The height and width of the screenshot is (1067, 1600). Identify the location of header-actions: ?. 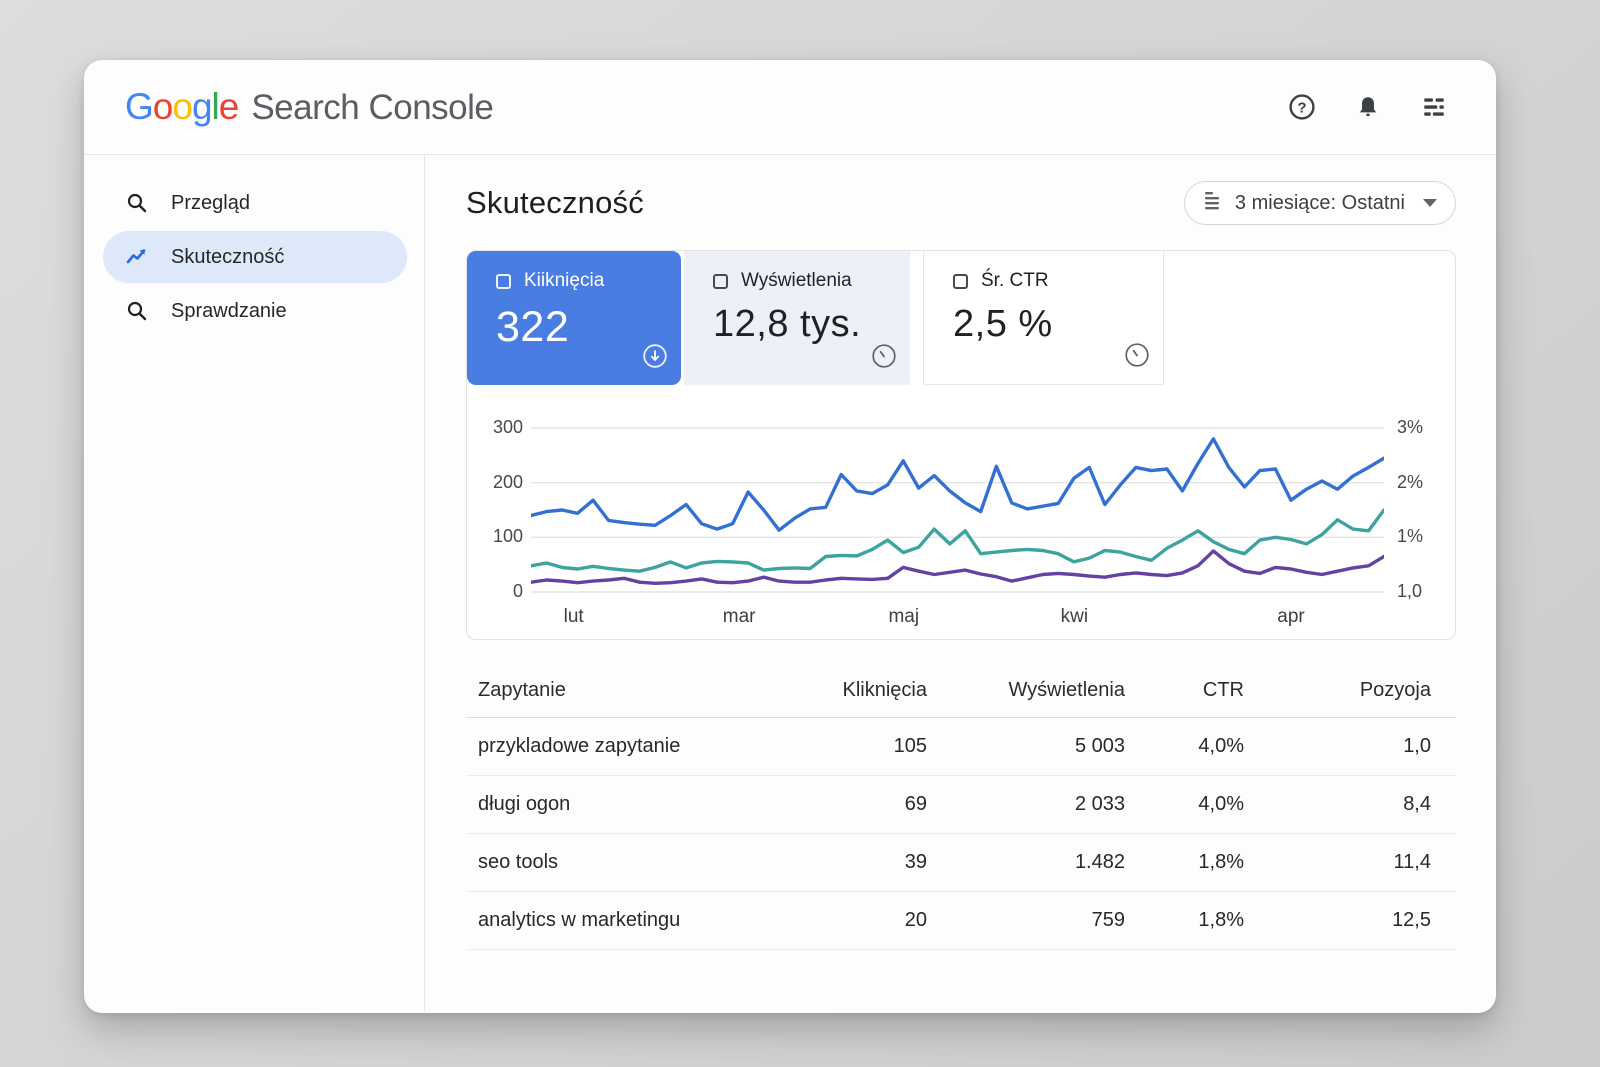
(1368, 107).